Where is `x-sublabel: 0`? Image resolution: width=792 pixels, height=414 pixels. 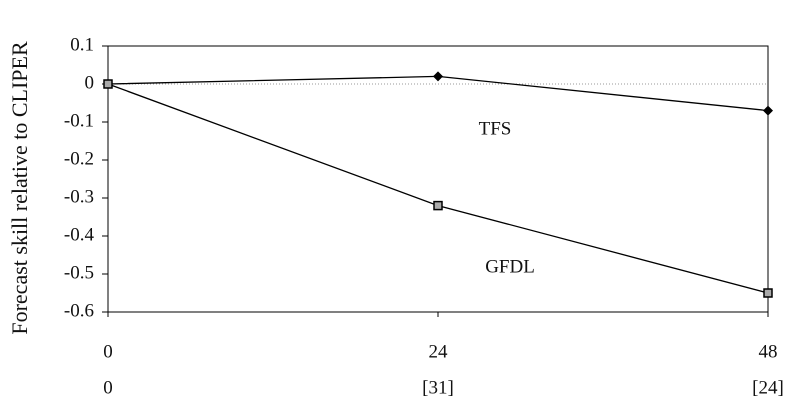
x-sublabel: 0 is located at coordinates (108, 387).